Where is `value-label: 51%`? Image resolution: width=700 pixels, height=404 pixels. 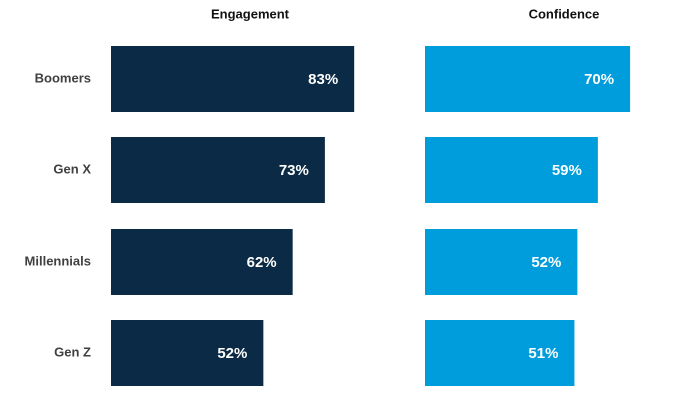
value-label: 51% is located at coordinates (543, 353).